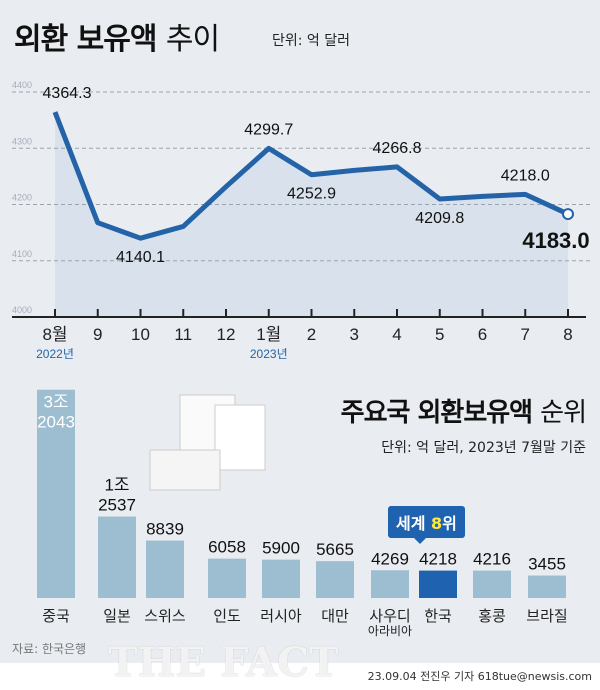  I want to click on bar-value-label: 5900, so click(281, 548).